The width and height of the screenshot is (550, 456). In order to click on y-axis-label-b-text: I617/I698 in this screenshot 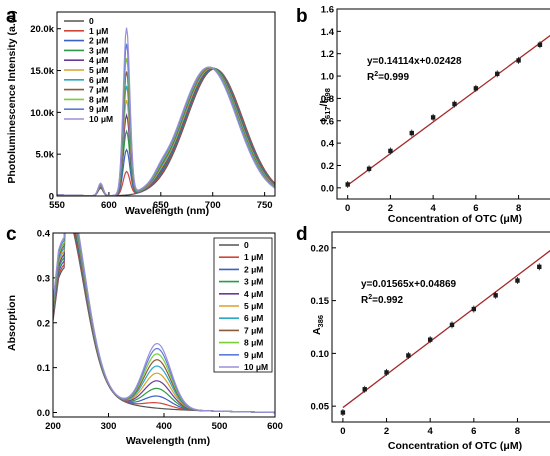, I will do `click(325, 105)`.